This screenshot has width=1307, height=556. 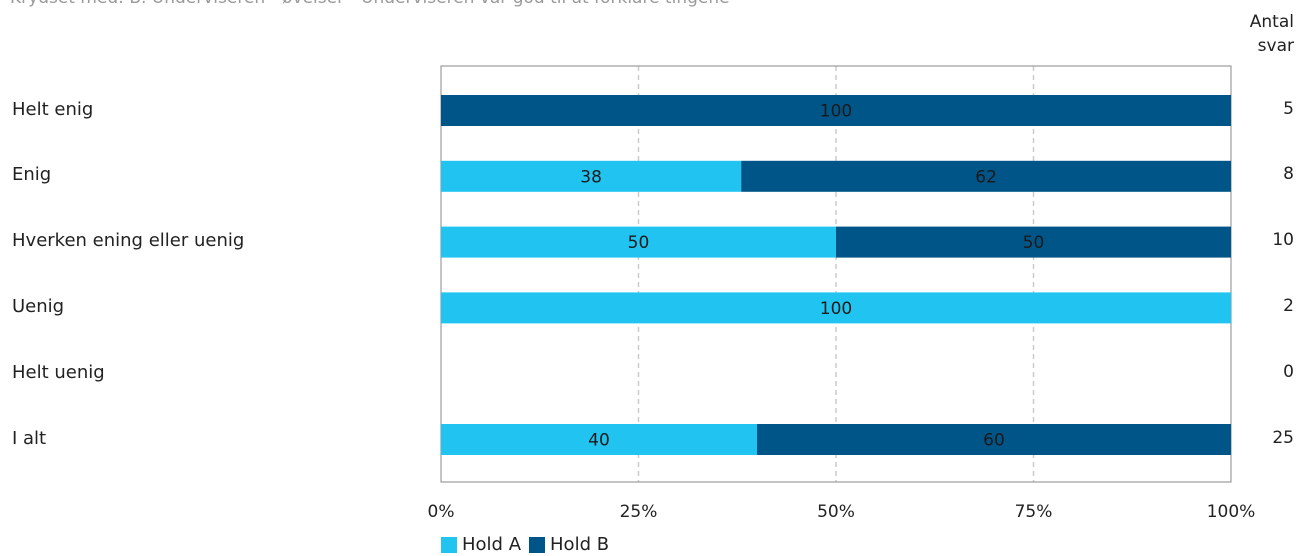 I want to click on x-tick-label: 25%, so click(x=639, y=512).